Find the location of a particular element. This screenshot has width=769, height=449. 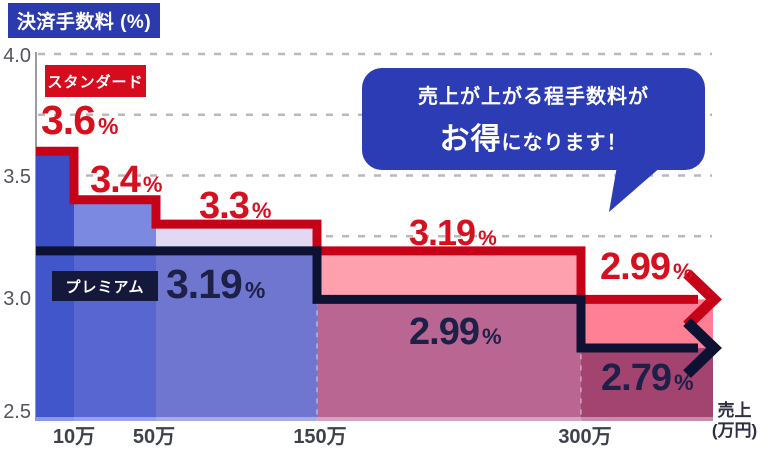

standard-fee-label-3-19: 3.19% is located at coordinates (453, 232).